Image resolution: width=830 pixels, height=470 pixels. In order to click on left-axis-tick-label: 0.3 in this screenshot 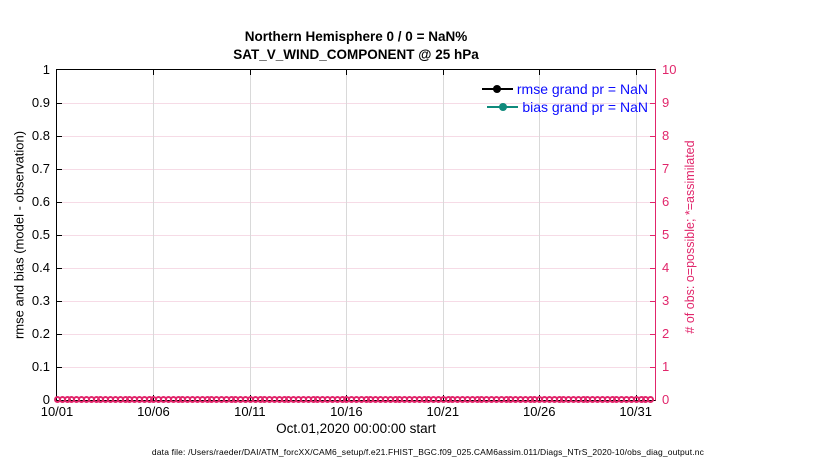, I will do `click(40, 300)`.